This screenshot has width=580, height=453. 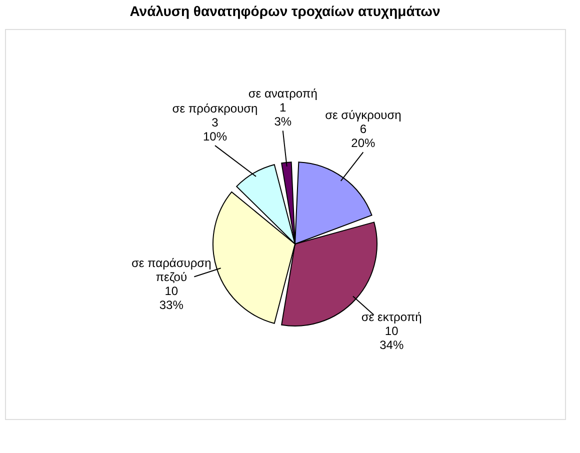 What do you see at coordinates (283, 93) in the screenshot?
I see `slice-label: σε ανατροπή` at bounding box center [283, 93].